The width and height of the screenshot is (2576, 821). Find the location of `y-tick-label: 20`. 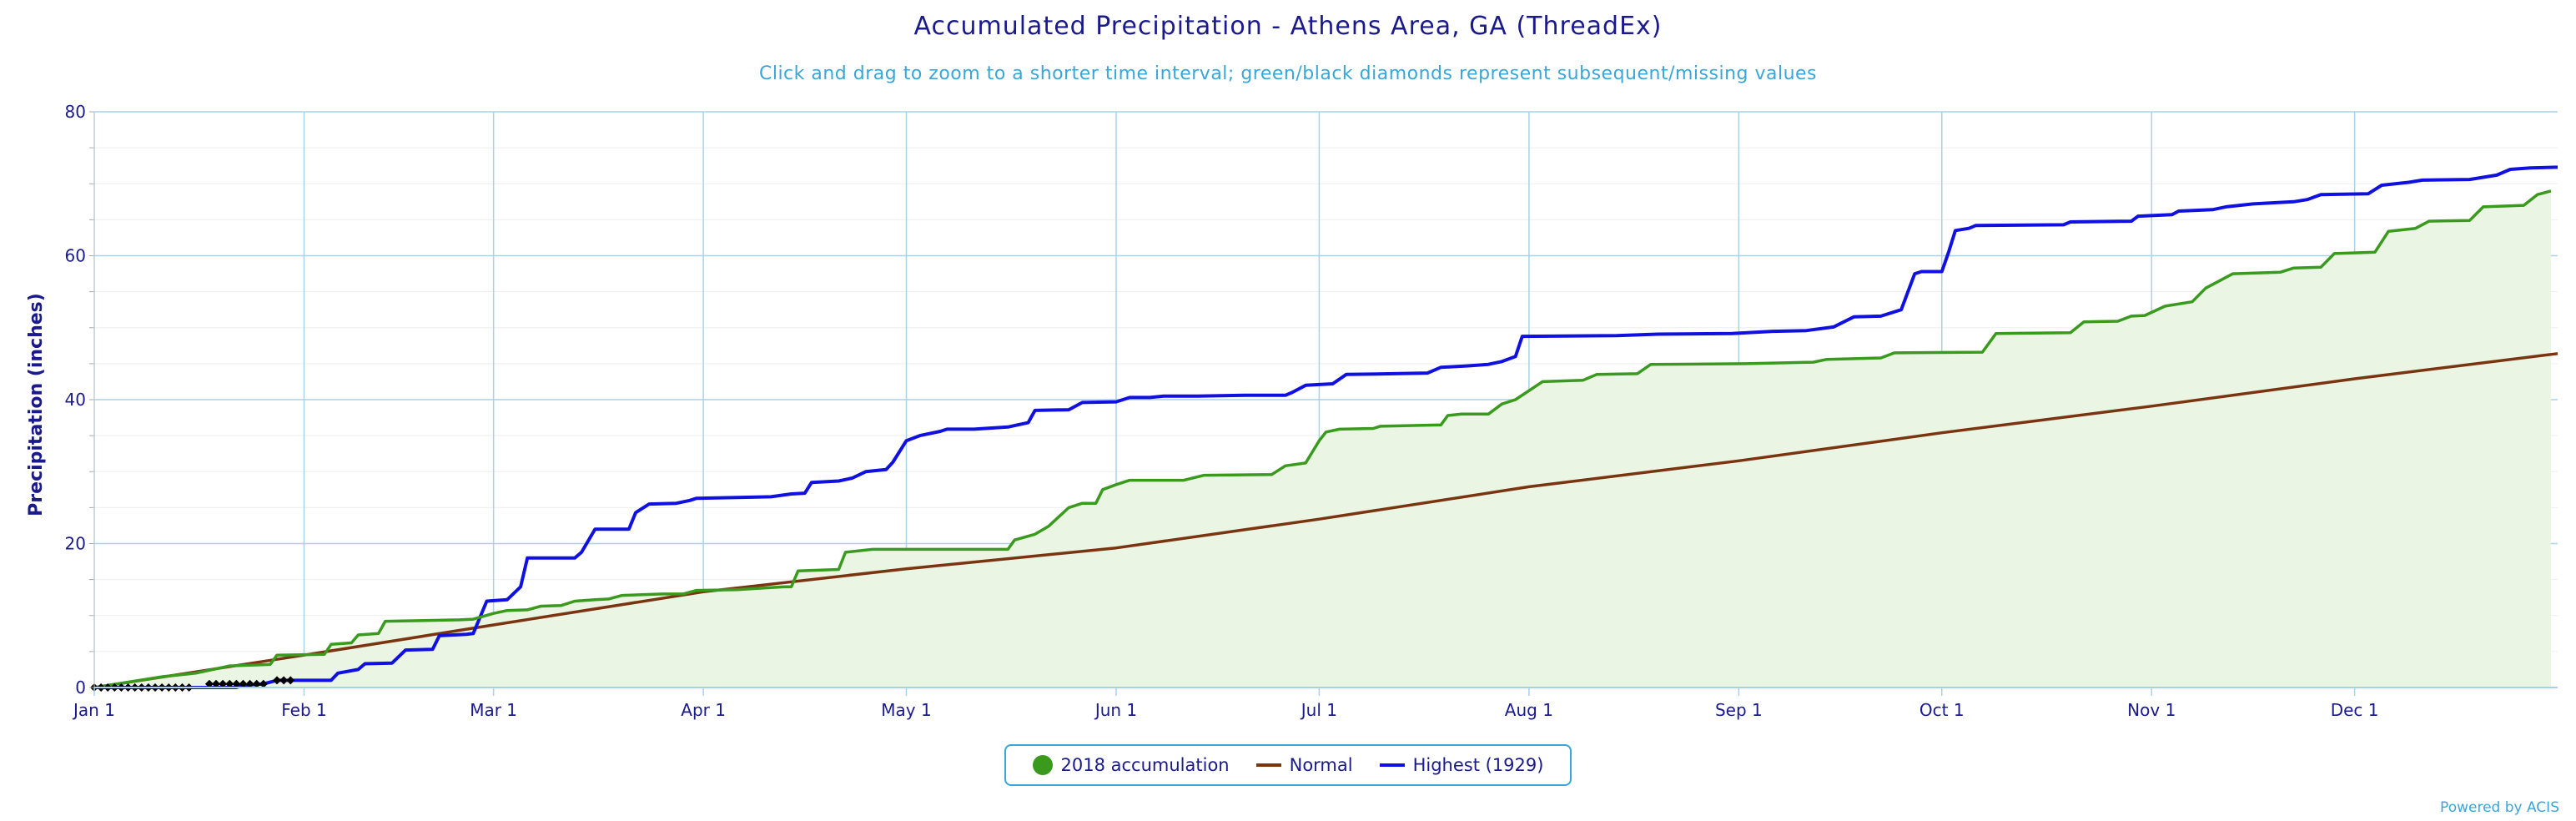

y-tick-label: 20 is located at coordinates (75, 544).